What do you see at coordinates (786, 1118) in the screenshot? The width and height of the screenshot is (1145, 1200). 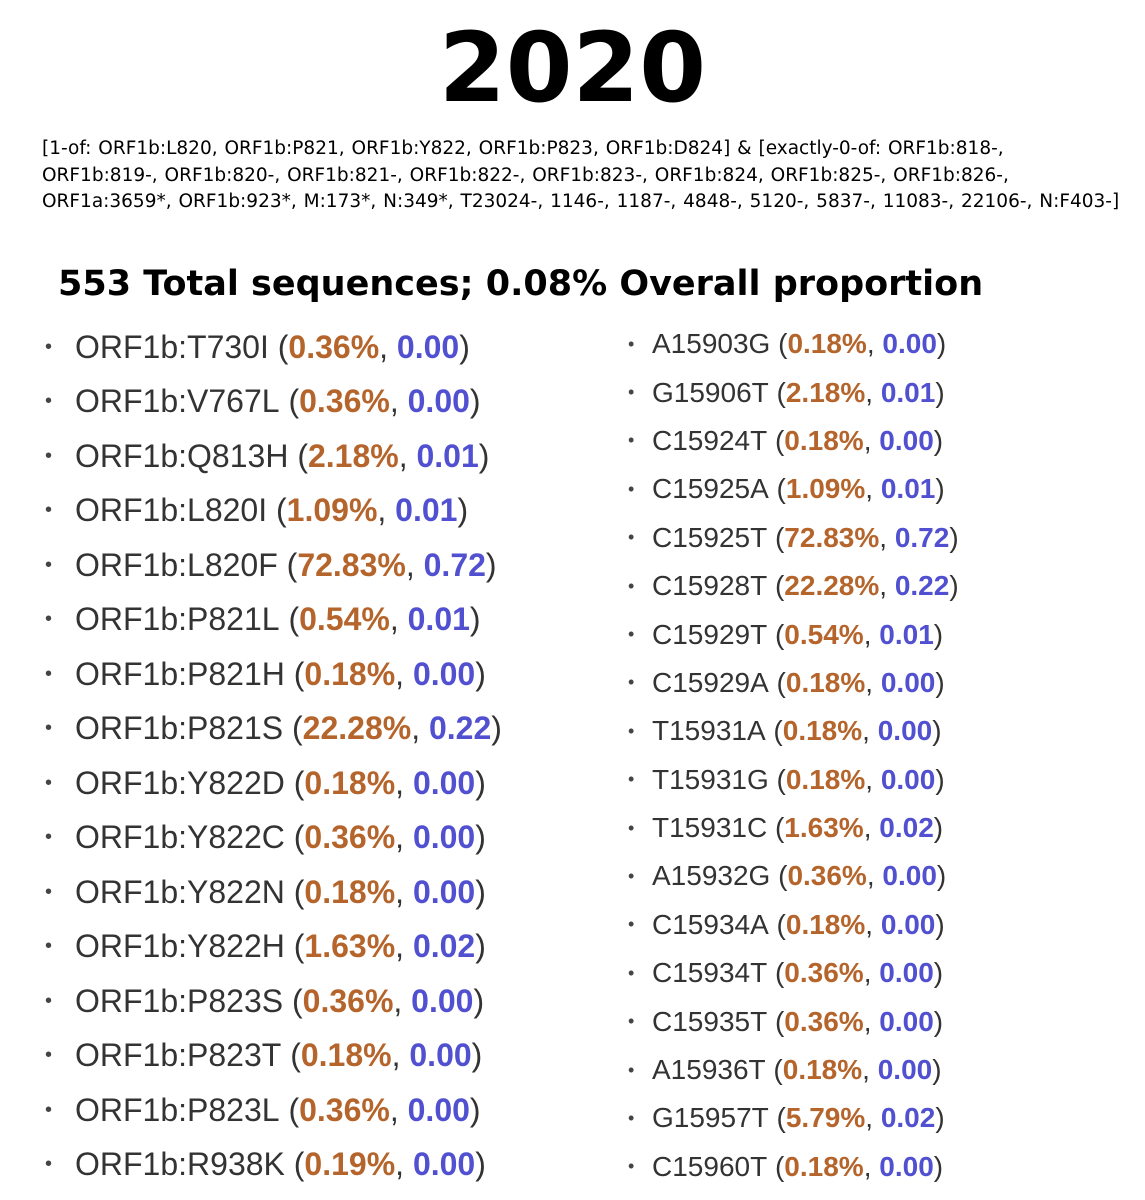 I see `mutation-item: • G15957T (5.79%, 0.02)` at bounding box center [786, 1118].